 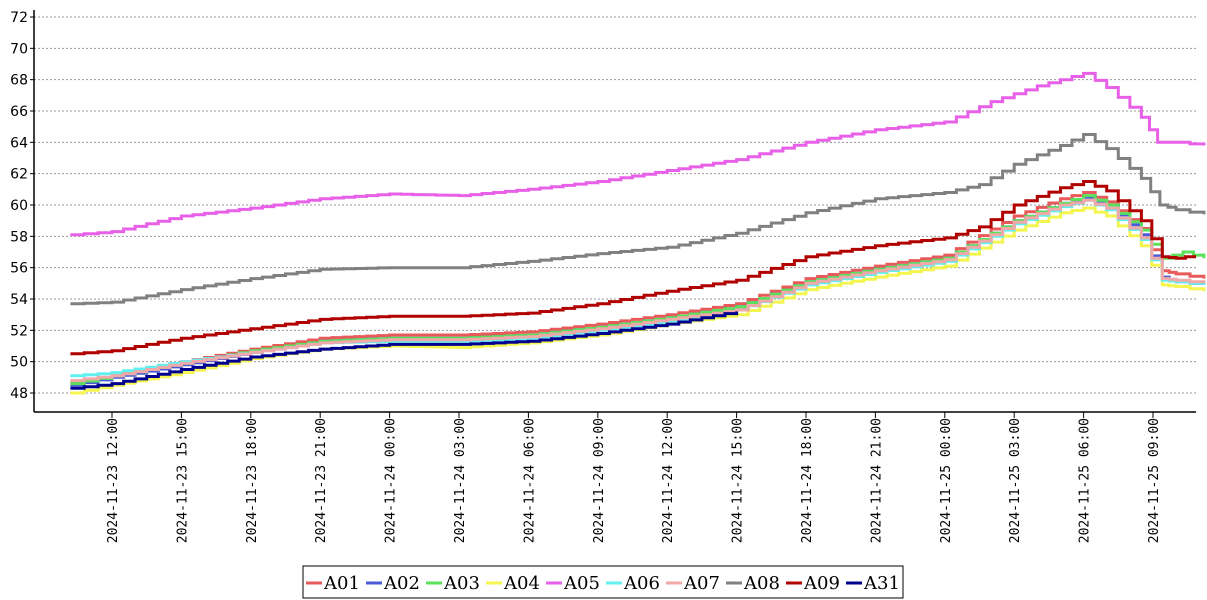 I want to click on y-tick-label: 60, so click(x=19, y=206).